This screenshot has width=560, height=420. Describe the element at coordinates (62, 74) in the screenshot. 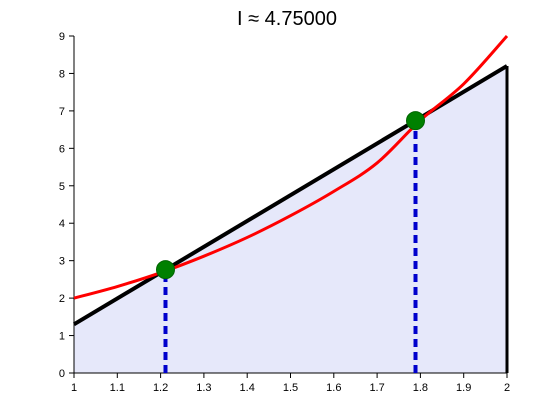

I see `y-tick-label: 8` at that location.